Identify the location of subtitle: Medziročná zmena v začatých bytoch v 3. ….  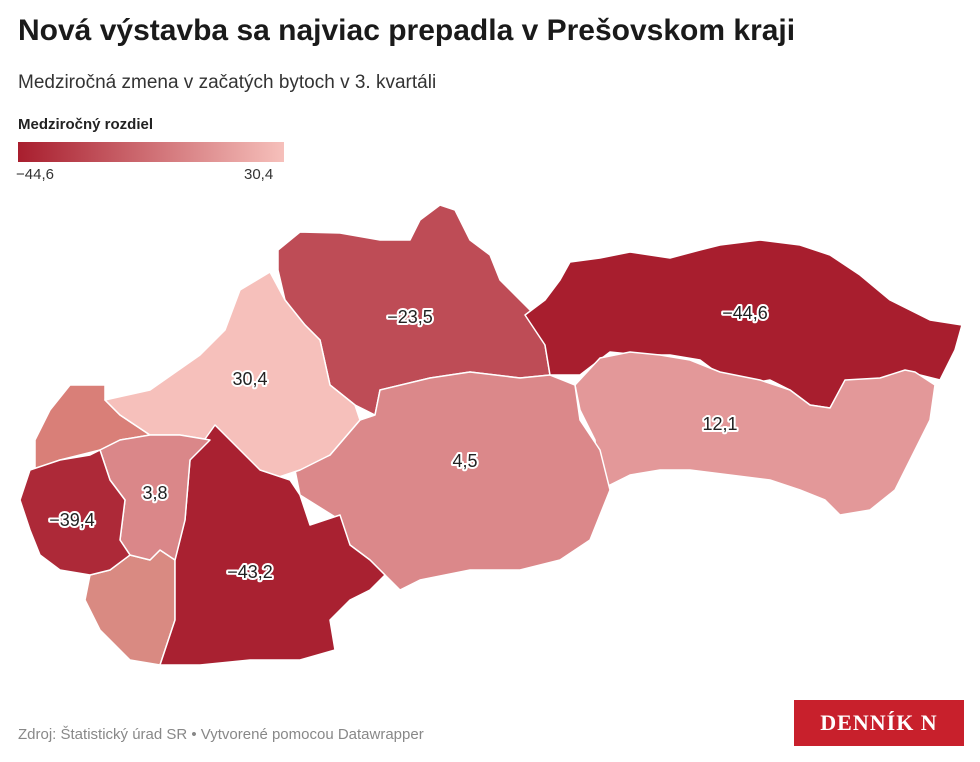
(227, 82).